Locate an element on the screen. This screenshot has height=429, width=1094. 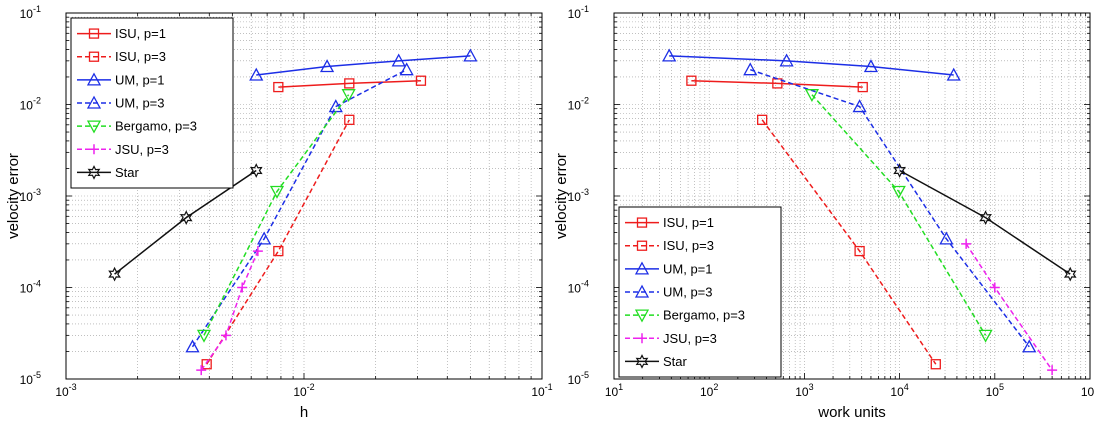
legend-label: UM, p=1 is located at coordinates (688, 268).